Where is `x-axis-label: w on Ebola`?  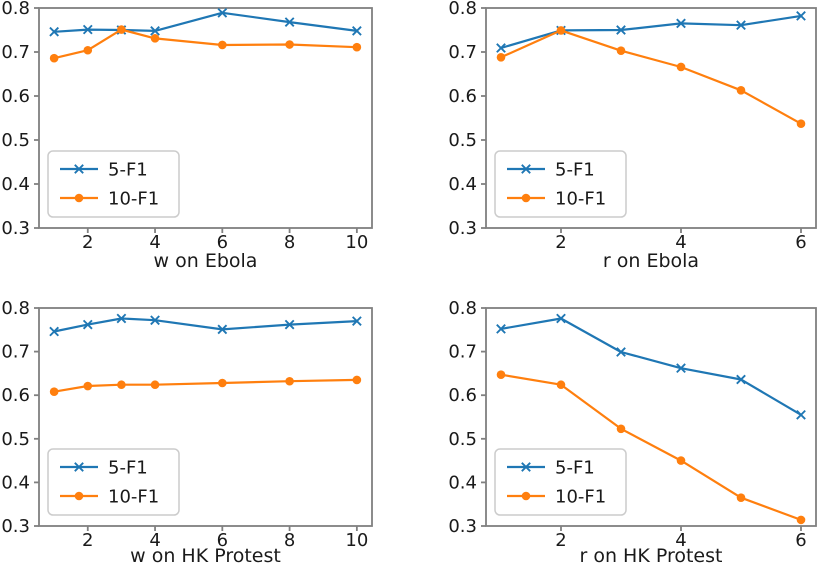 x-axis-label: w on Ebola is located at coordinates (206, 261).